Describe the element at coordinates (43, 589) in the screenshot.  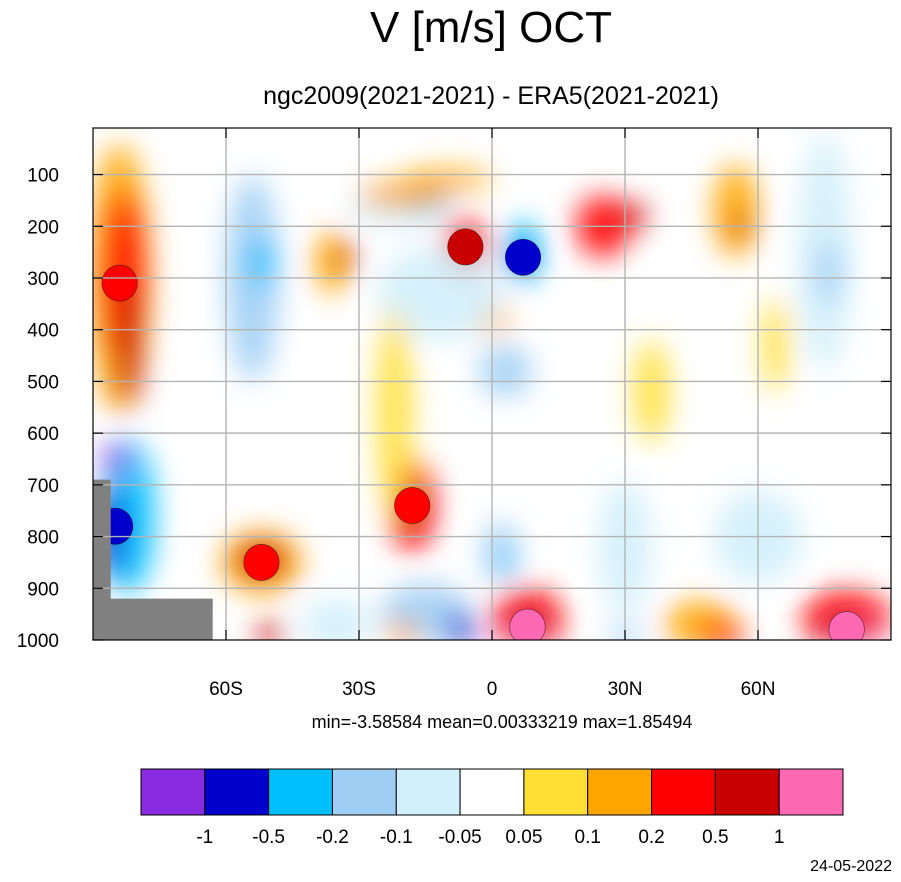
I see `y-tick-label: 900` at that location.